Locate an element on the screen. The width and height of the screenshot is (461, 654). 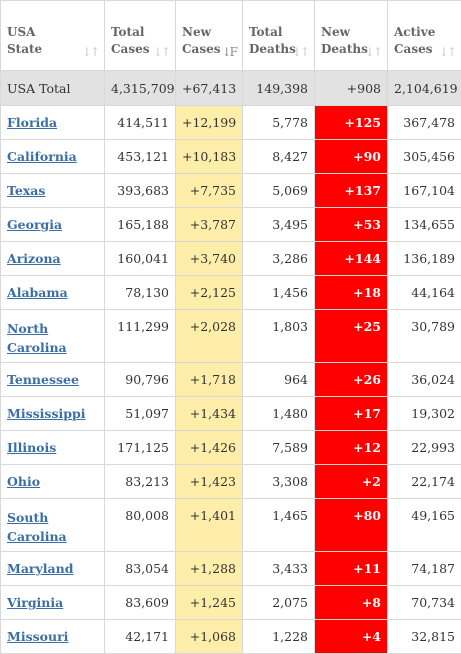
total-cases-cell: 171,125 is located at coordinates (140, 447).